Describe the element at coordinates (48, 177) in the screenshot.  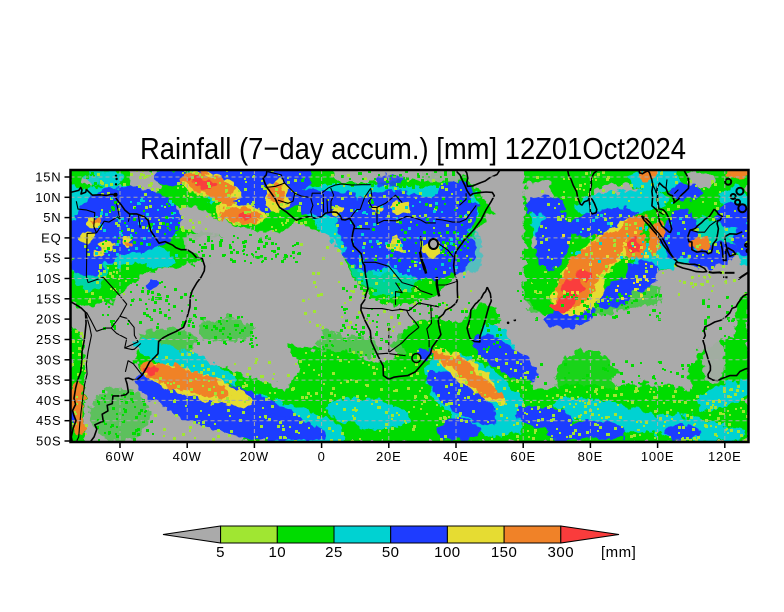
I see `svg-text: 15N` at that location.